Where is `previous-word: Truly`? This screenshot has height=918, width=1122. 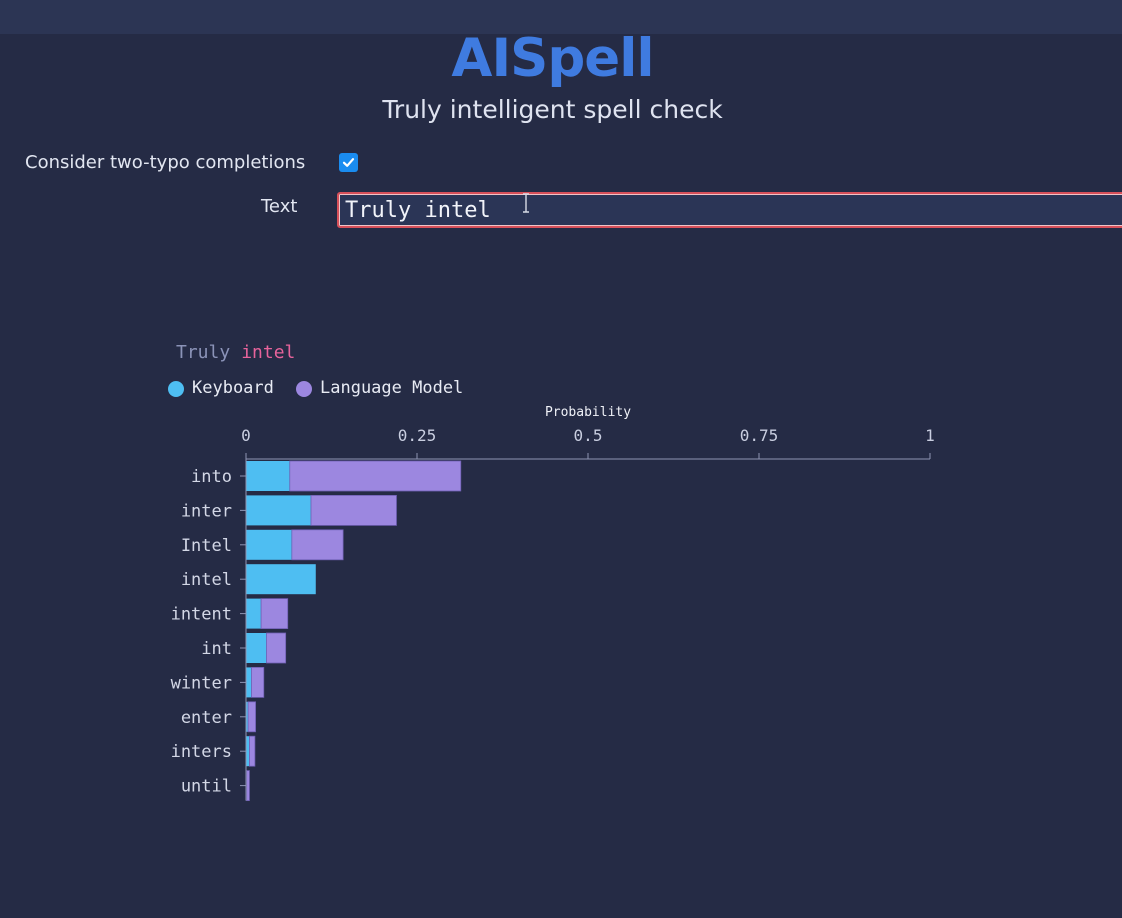 previous-word: Truly is located at coordinates (203, 352).